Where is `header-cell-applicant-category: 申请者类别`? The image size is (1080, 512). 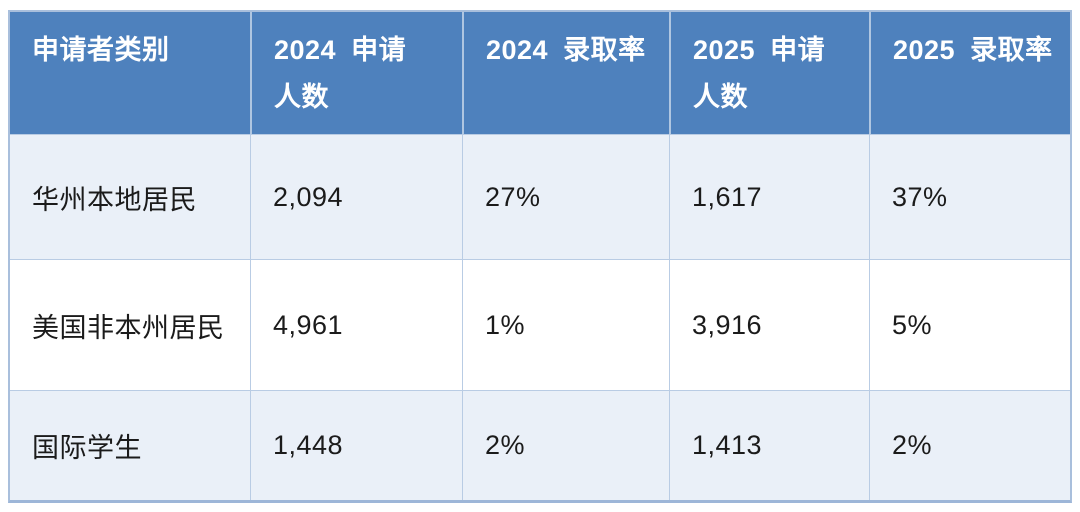
header-cell-applicant-category: 申请者类别 is located at coordinates (130, 73).